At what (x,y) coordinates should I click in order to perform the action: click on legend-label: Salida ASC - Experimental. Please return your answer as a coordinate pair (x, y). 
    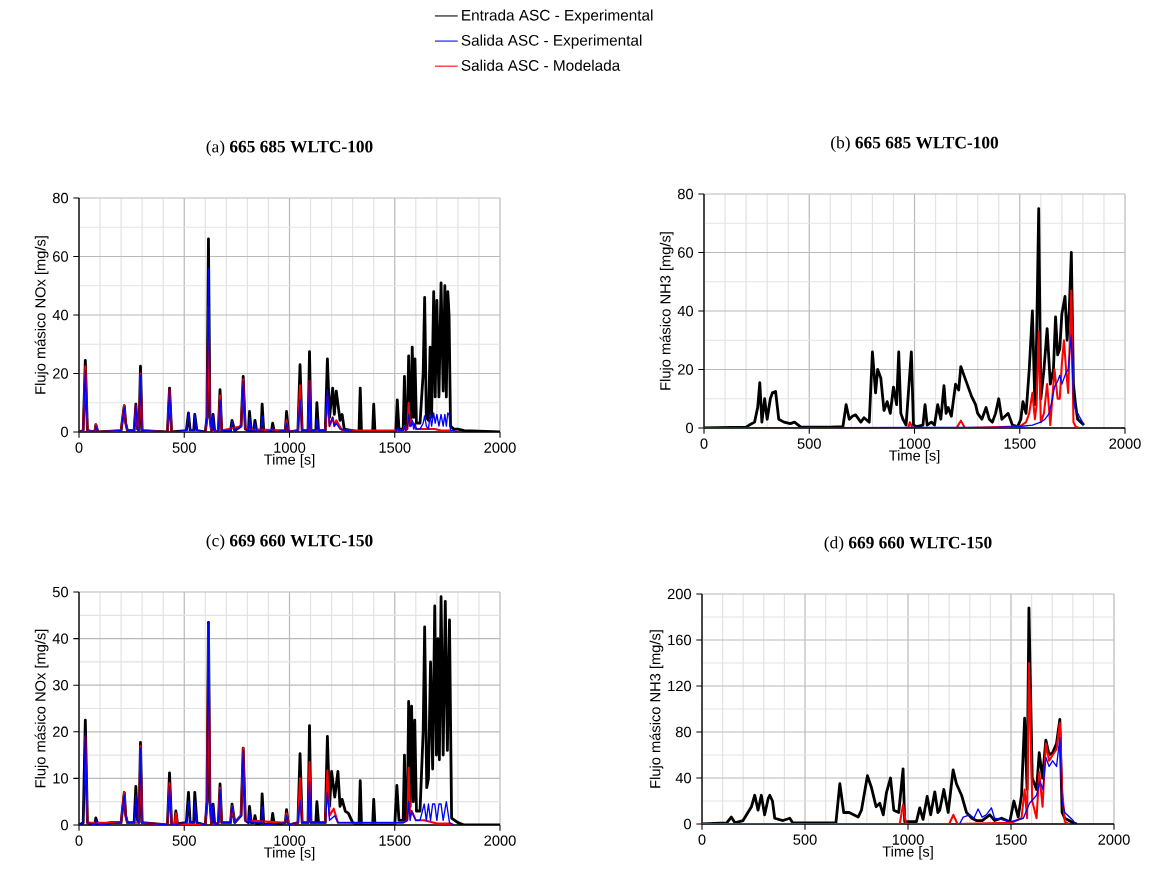
    Looking at the image, I should click on (551, 41).